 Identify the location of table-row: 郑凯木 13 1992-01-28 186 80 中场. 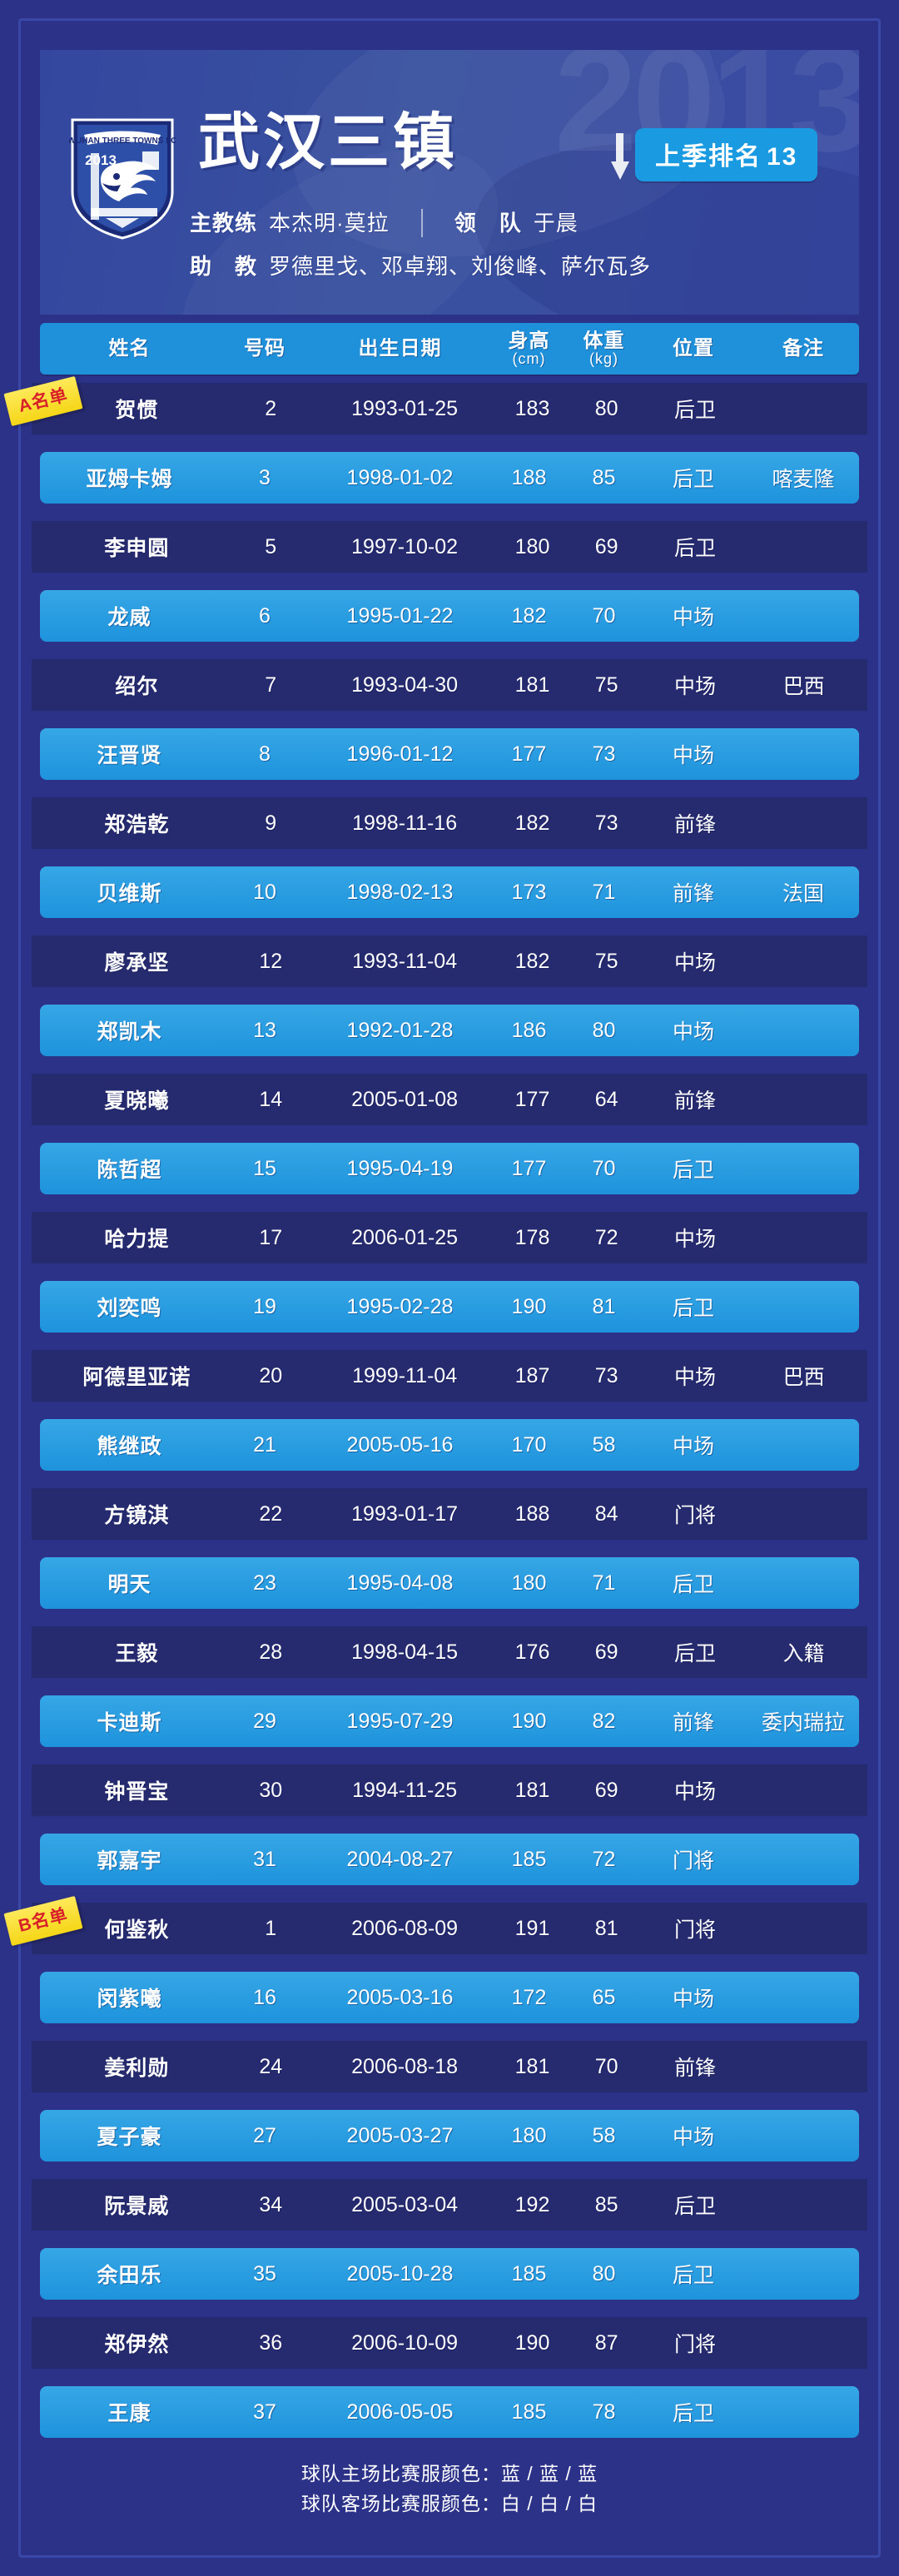
(449, 1030).